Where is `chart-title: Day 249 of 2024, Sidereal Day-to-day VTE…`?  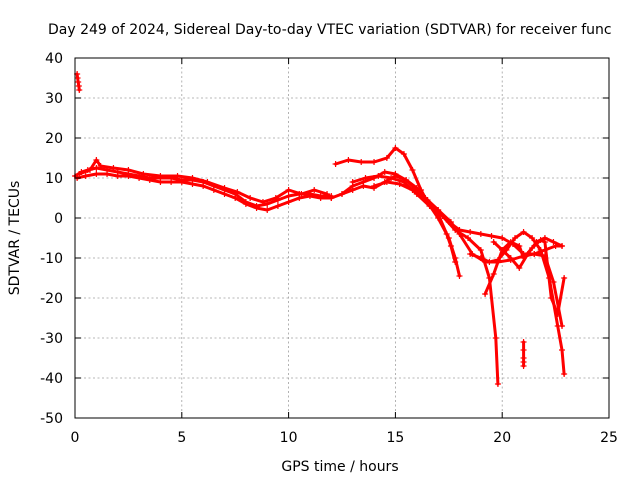 chart-title: Day 249 of 2024, Sidereal Day-to-day VTE… is located at coordinates (330, 30).